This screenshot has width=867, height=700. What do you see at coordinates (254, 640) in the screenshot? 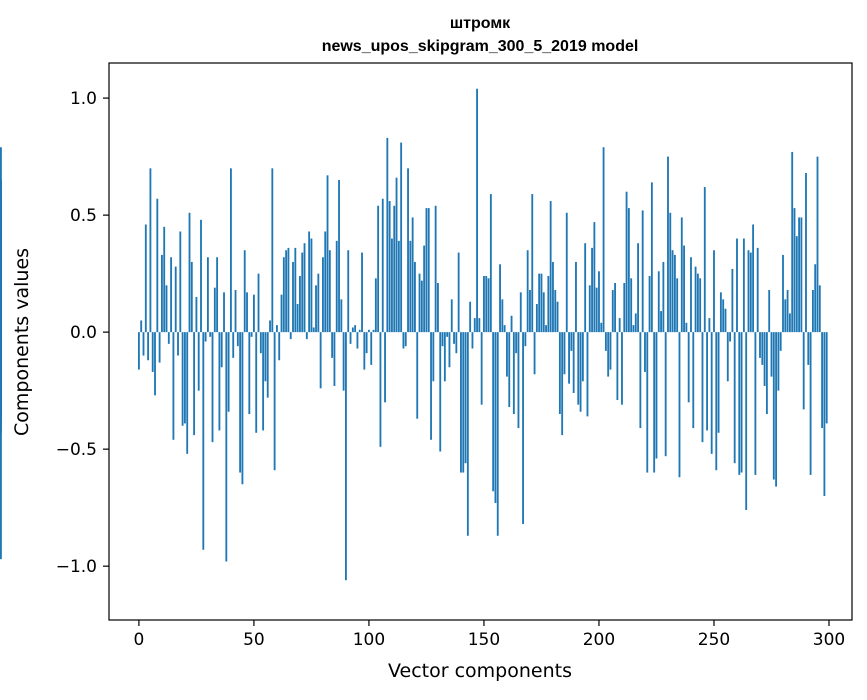
I see `x-tick-label: 50` at bounding box center [254, 640].